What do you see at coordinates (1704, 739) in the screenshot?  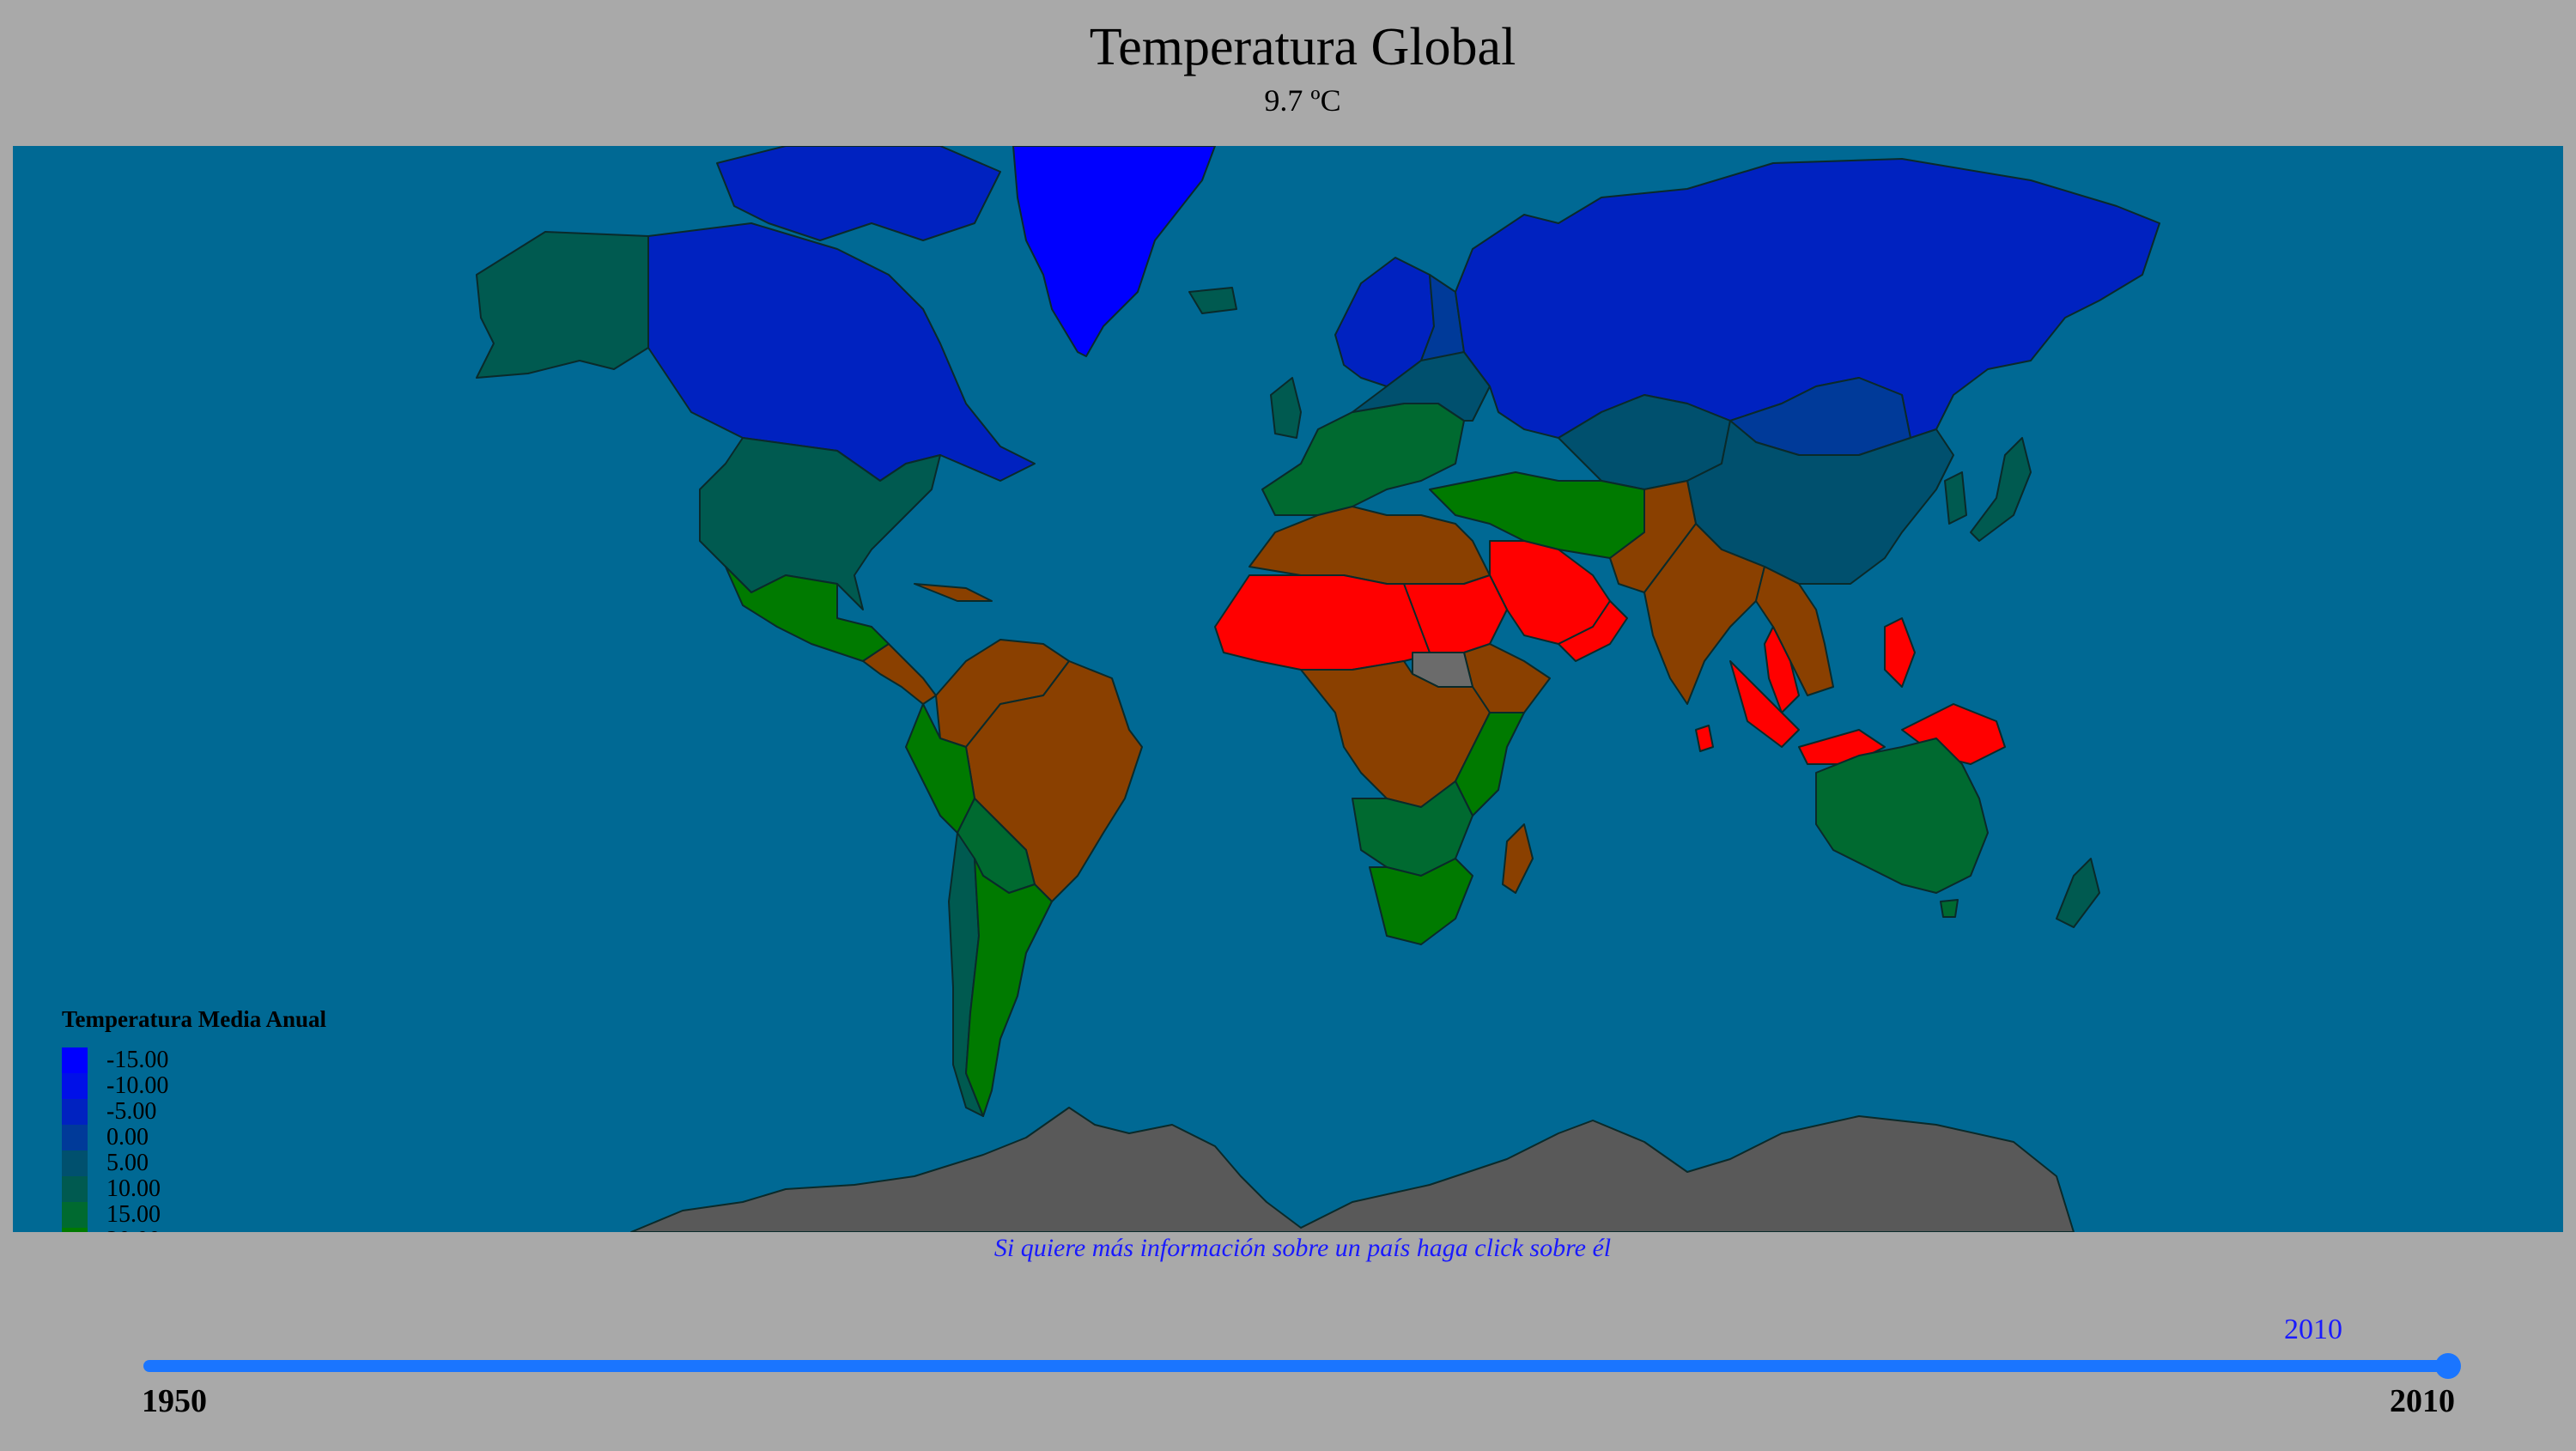 I see `country-sri-lanka` at bounding box center [1704, 739].